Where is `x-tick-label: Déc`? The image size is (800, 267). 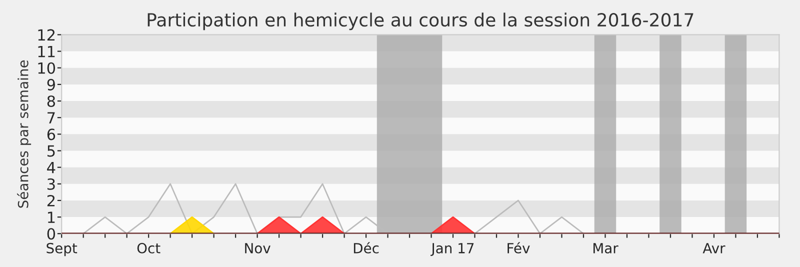 x-tick-label: Déc is located at coordinates (366, 248).